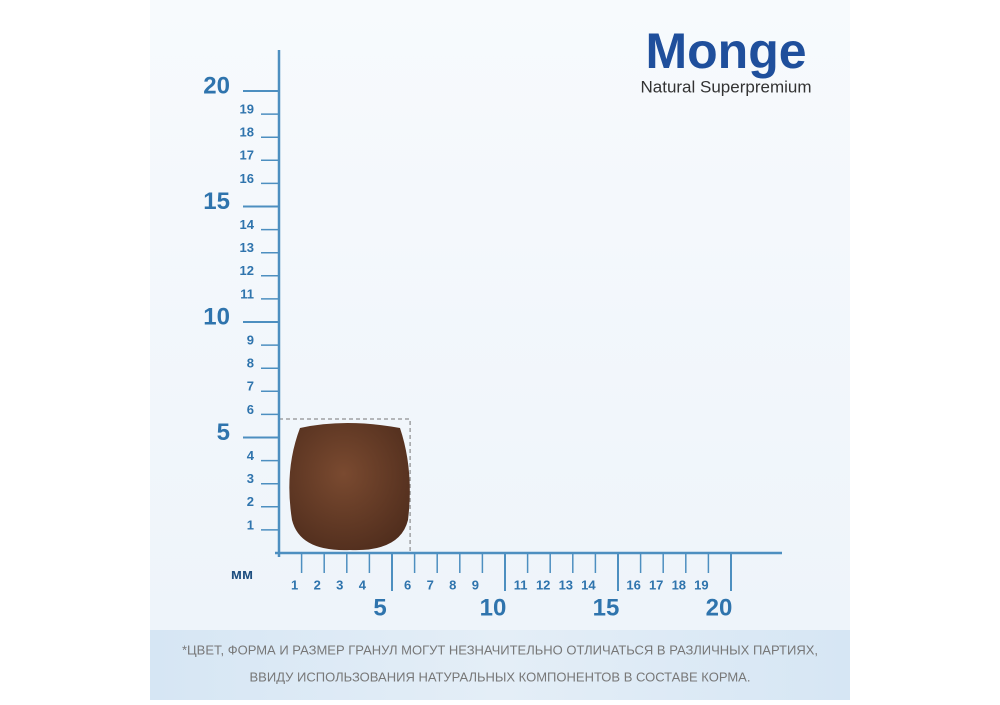 This screenshot has width=1000, height=705. I want to click on y-tick-label: 18, so click(247, 132).